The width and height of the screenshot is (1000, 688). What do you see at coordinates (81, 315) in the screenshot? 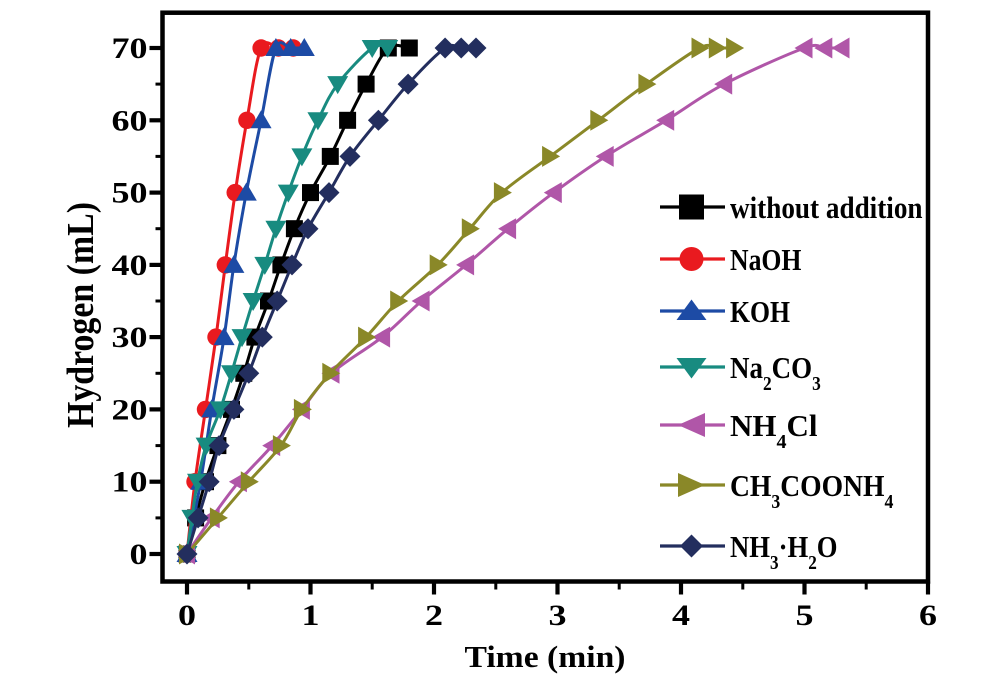
I see `svg-text: Hydrogen (mL)` at bounding box center [81, 315].